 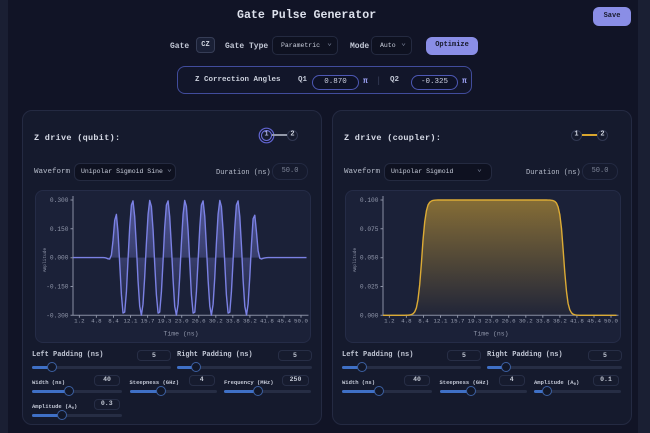 I want to click on svg-text: -0.300, so click(x=57, y=315).